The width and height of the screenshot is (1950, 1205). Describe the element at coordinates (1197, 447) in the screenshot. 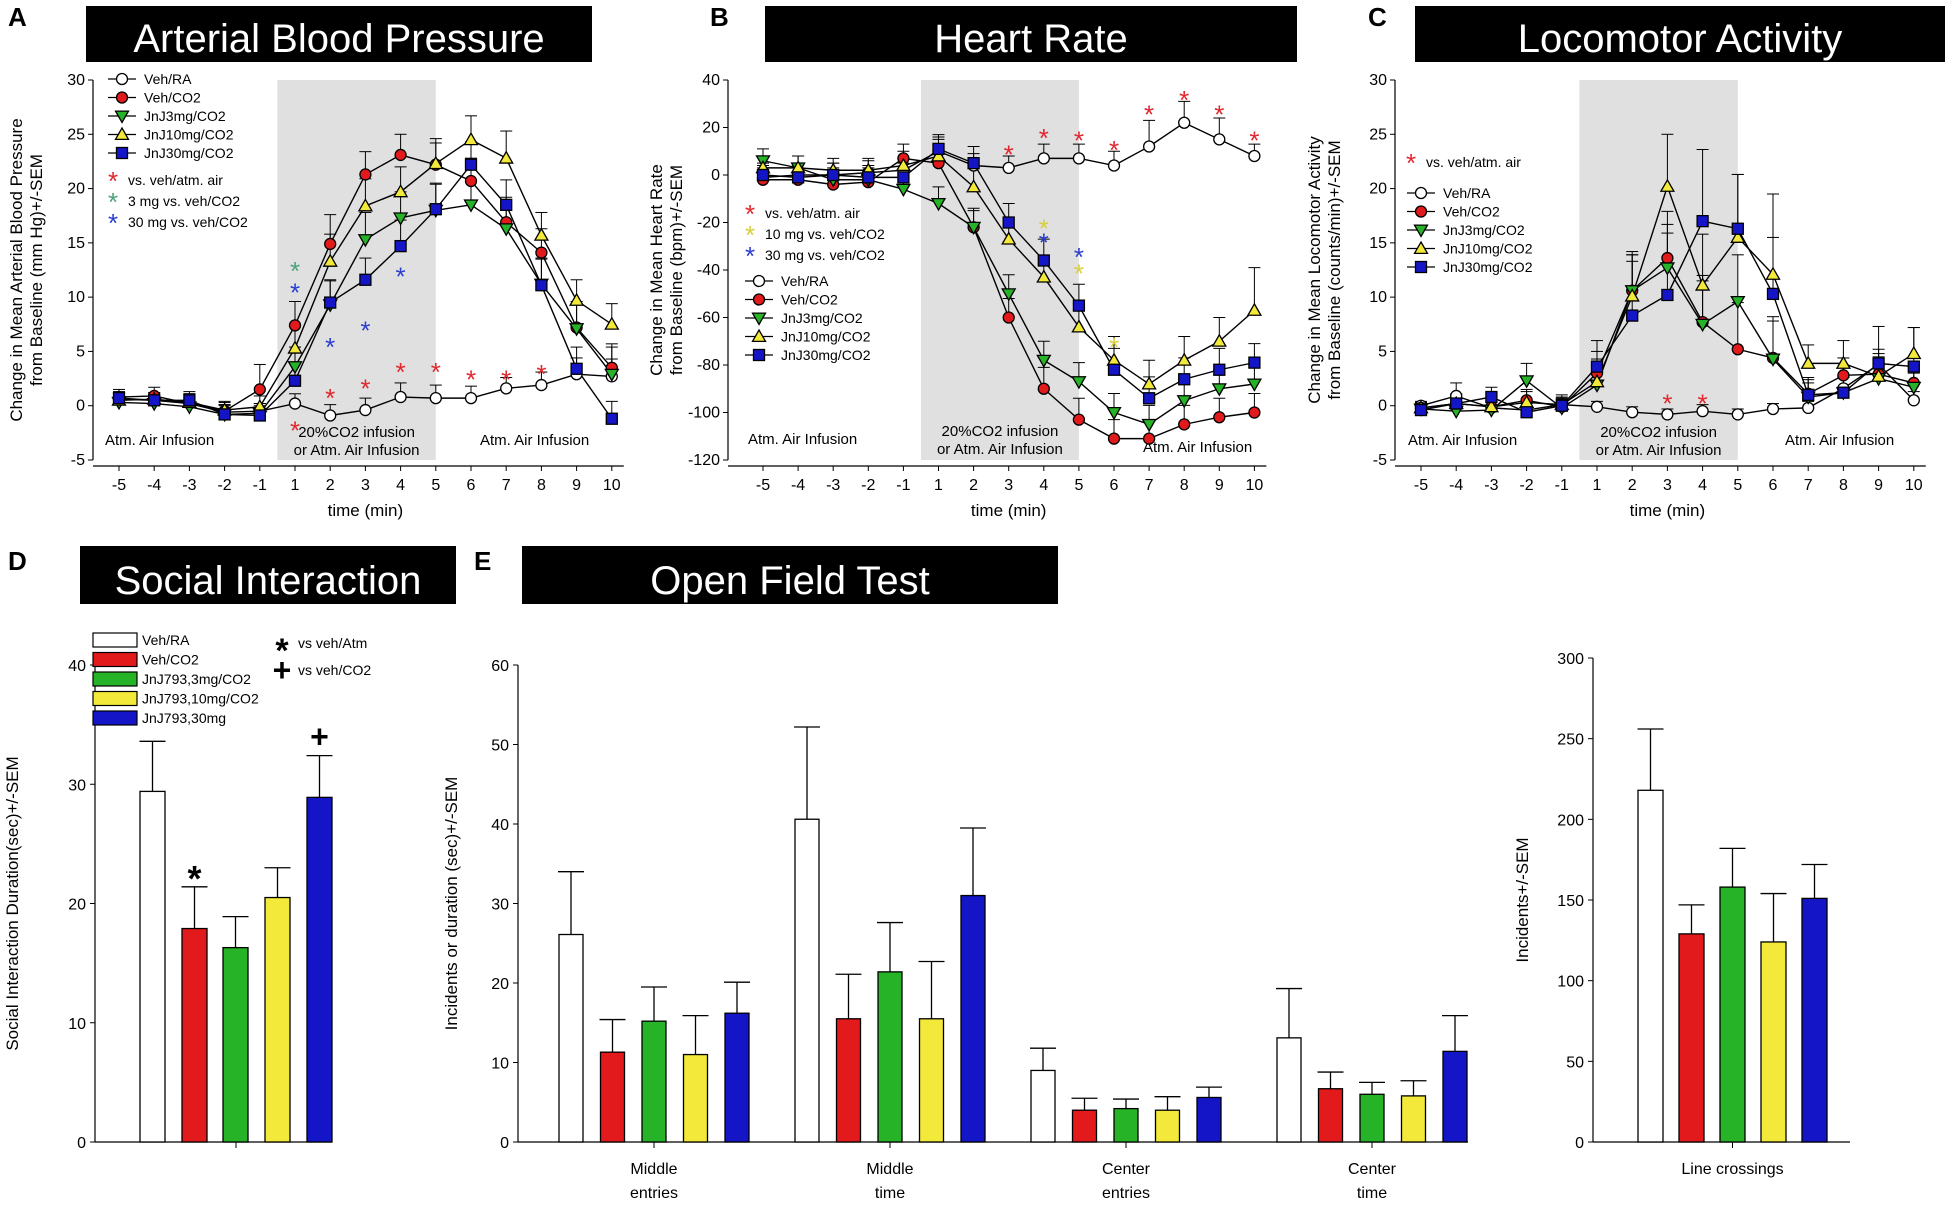

I see `annotation-post: Atm. Air Infusion` at that location.